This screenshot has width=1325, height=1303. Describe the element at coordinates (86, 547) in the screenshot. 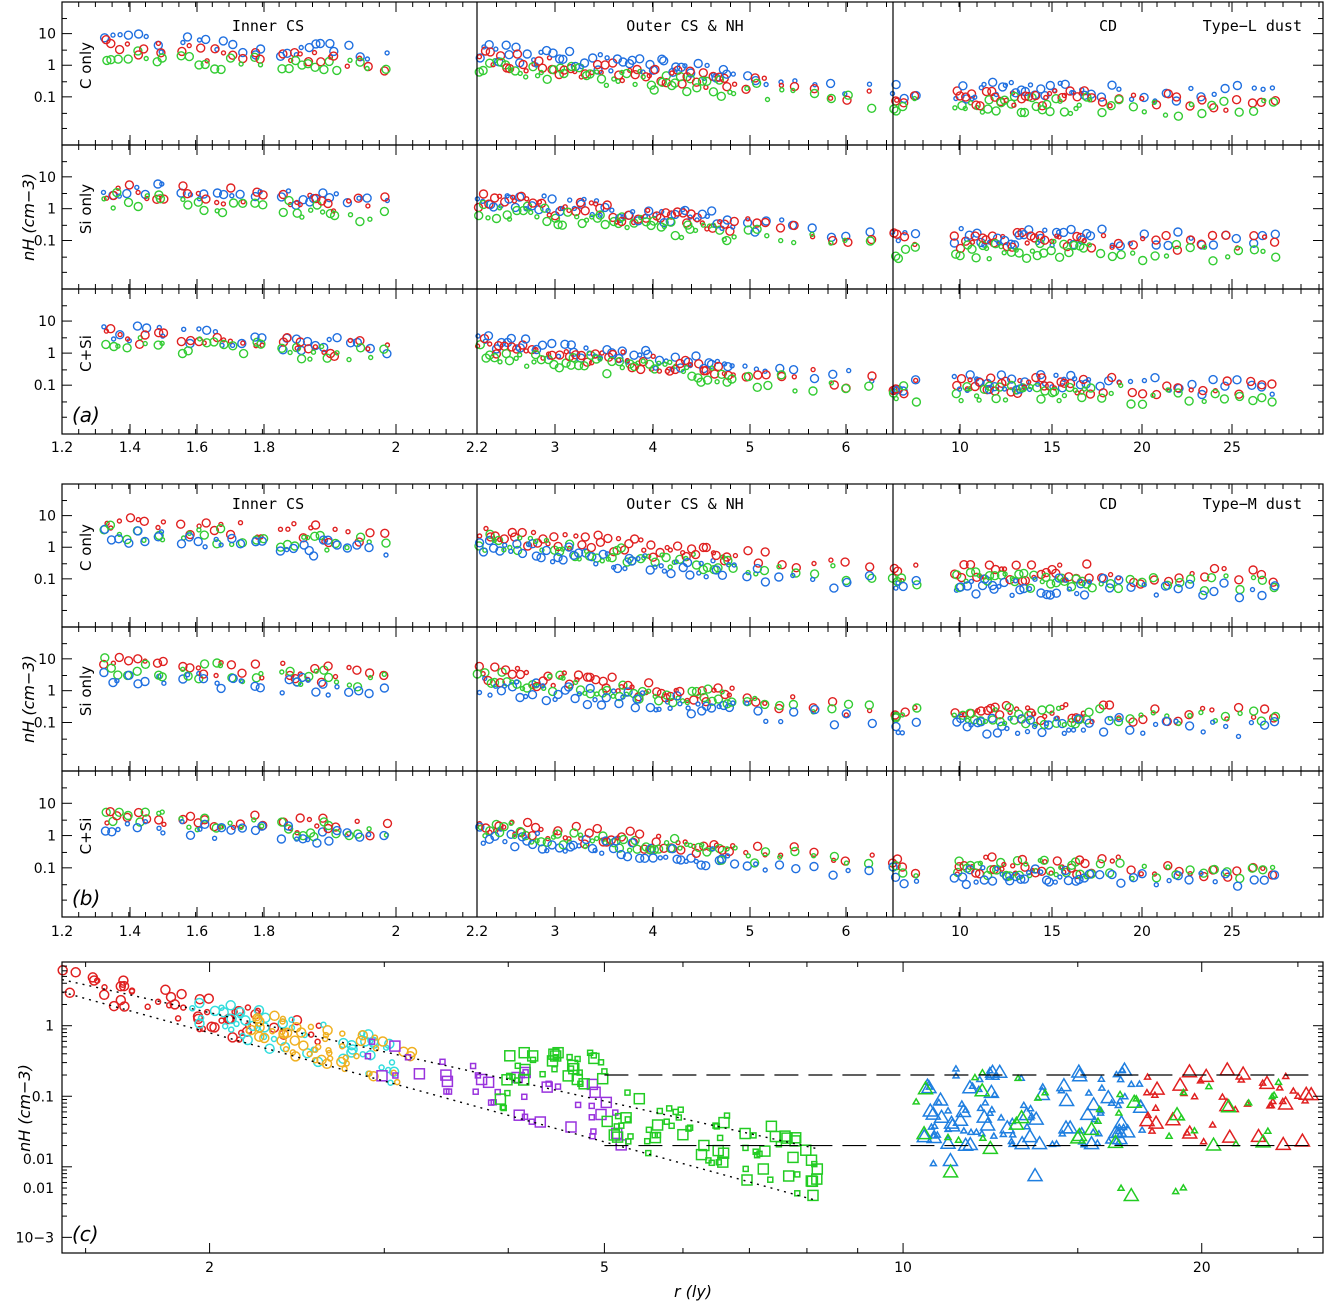

I see `subplot-label: C only` at that location.